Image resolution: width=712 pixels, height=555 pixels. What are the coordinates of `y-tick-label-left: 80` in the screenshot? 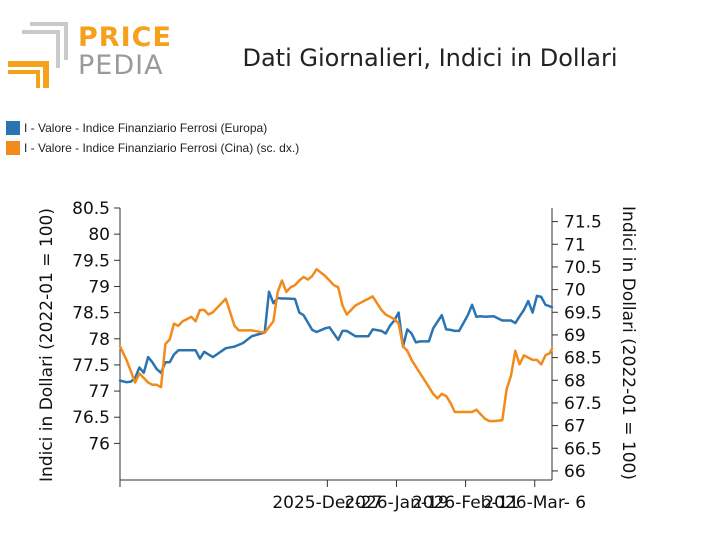 It's located at (99, 235).